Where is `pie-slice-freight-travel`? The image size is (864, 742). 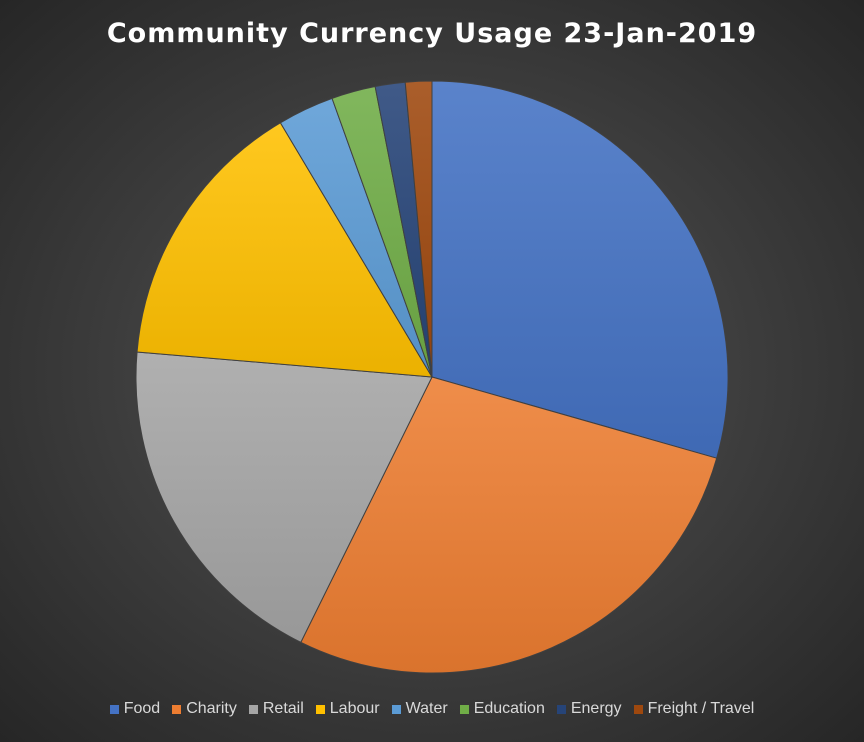
pie-slice-freight-travel is located at coordinates (418, 229).